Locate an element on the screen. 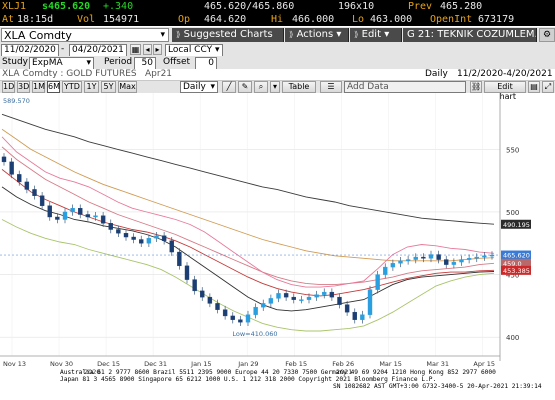 The image size is (555, 400). print-icon: ▤ is located at coordinates (534, 87).